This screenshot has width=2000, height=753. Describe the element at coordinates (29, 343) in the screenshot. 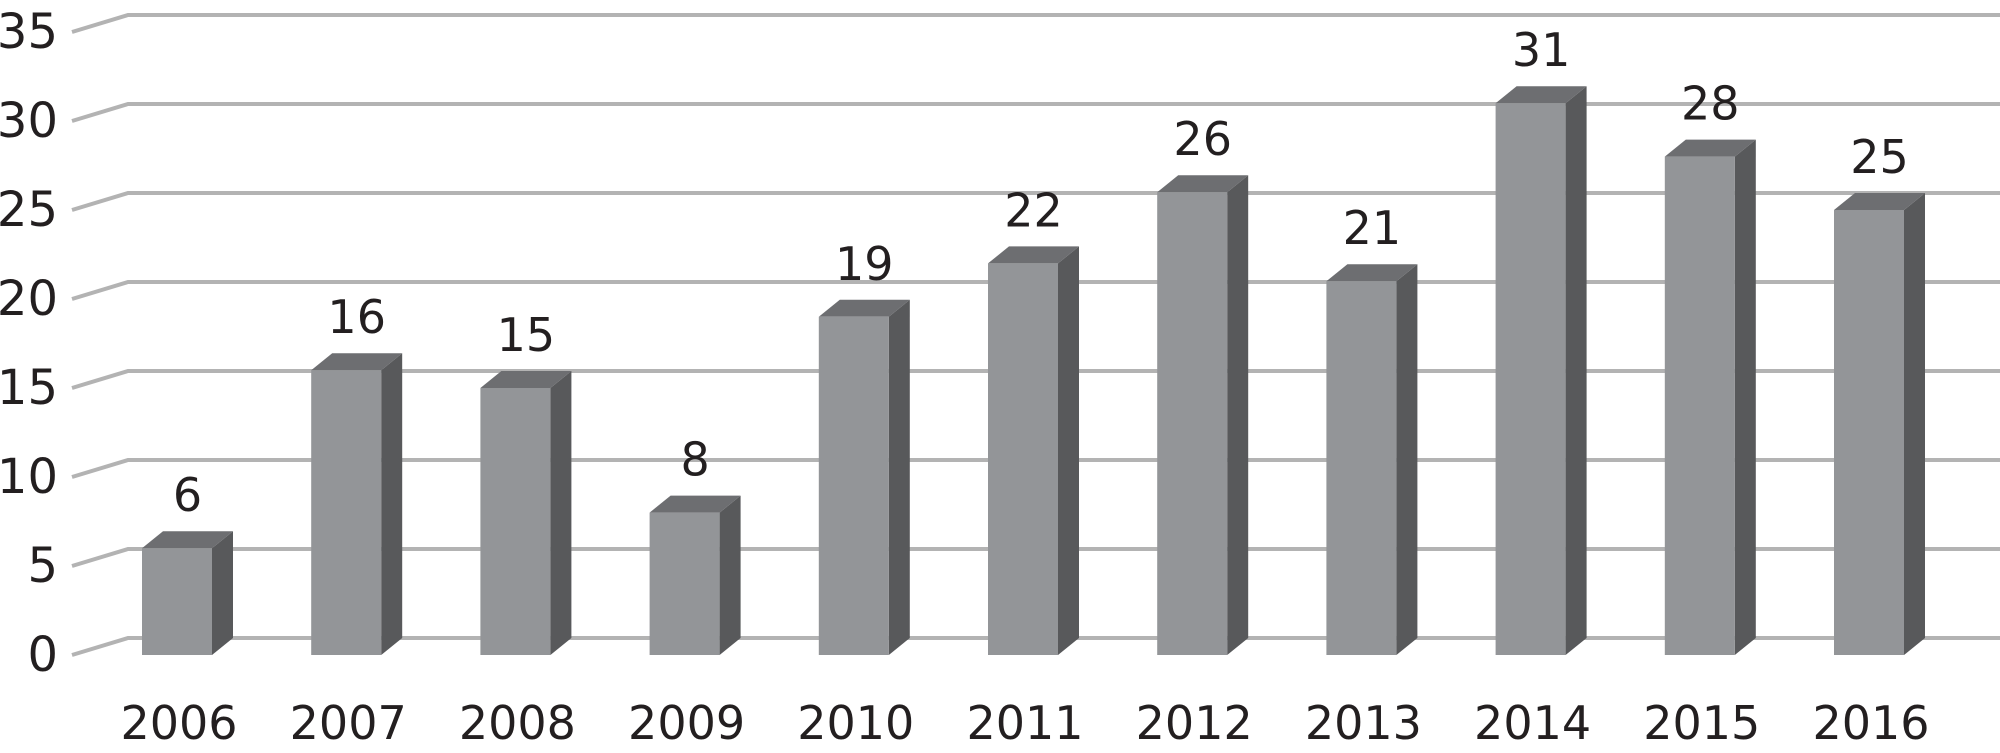

I see `y-axis-ticks: 0 5 10 15 20 25 30 35` at that location.